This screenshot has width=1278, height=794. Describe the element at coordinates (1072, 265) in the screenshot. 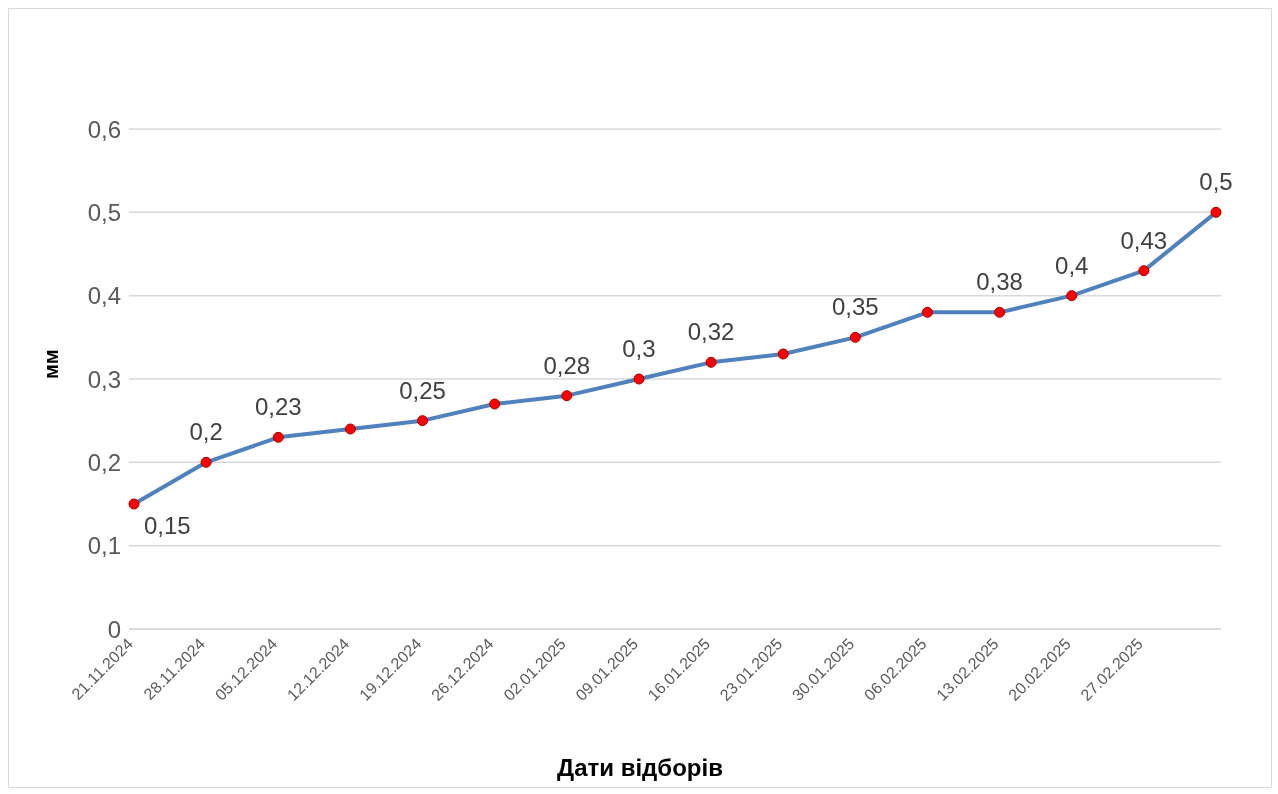

I see `data-label: 0,4` at that location.